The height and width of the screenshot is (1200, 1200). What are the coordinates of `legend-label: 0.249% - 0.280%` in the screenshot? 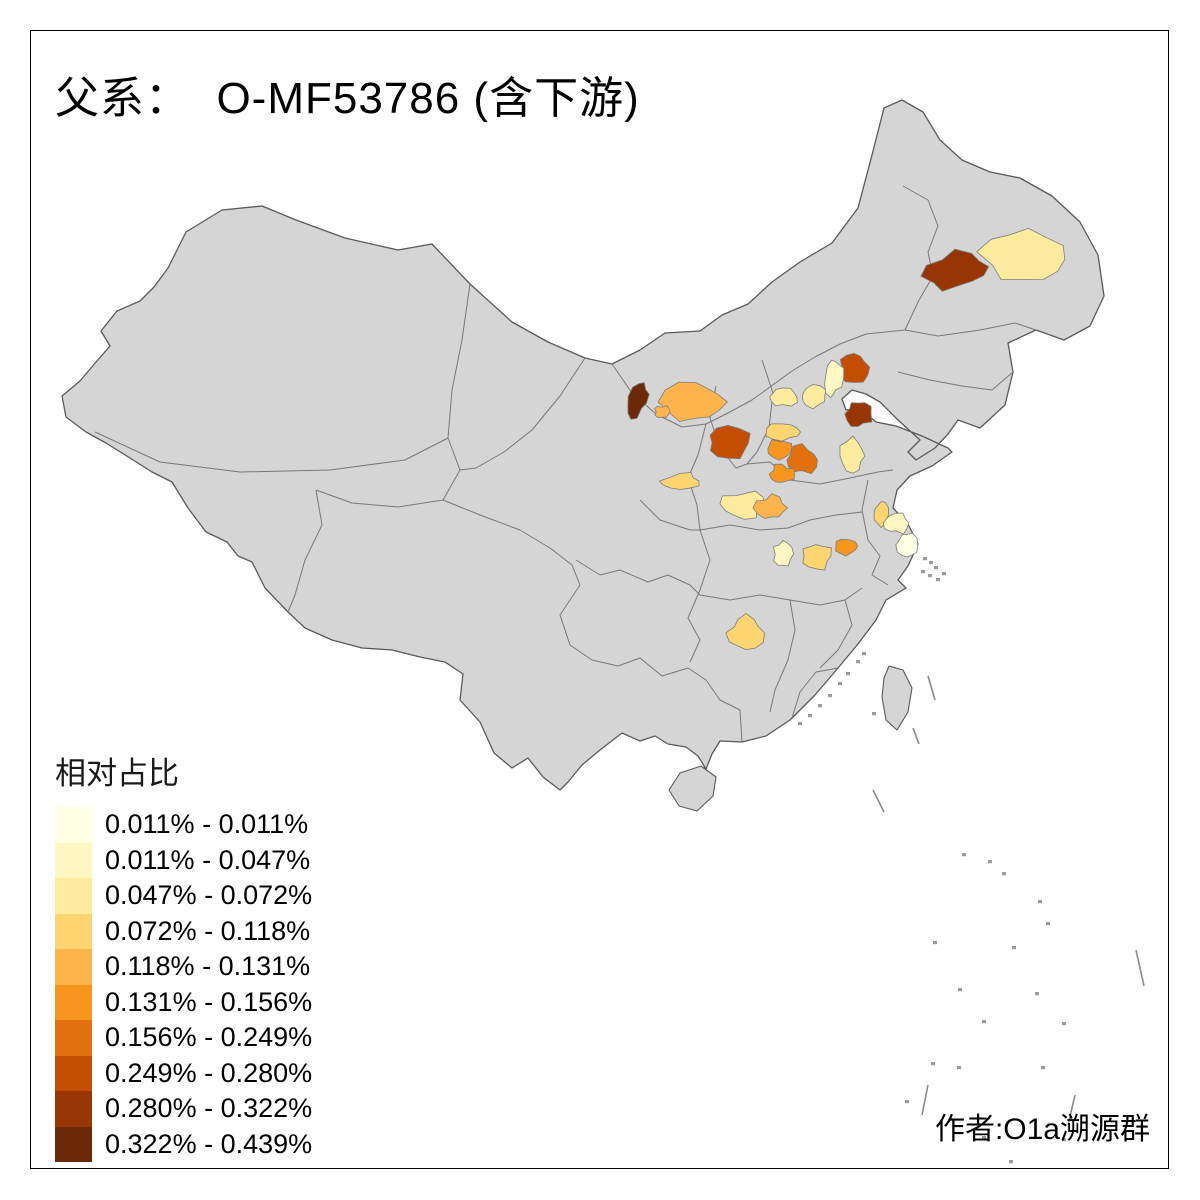 It's located at (209, 1072).